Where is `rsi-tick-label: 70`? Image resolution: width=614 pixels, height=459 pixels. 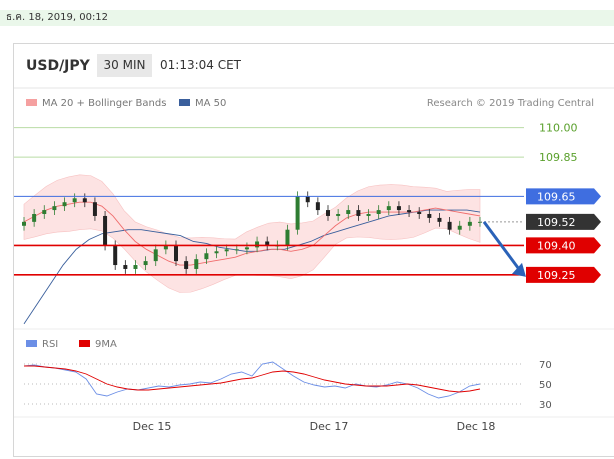 rsi-tick-label: 70 is located at coordinates (545, 365).